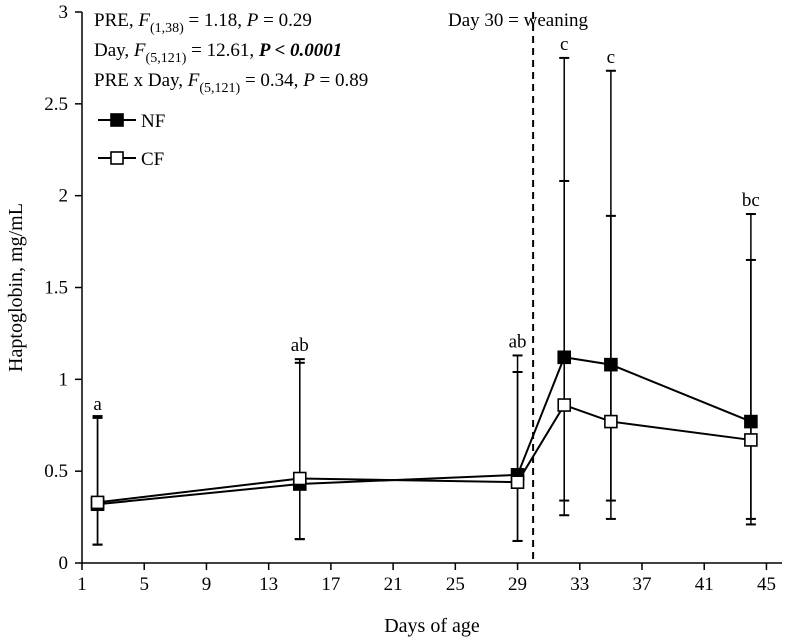 The height and width of the screenshot is (640, 785). What do you see at coordinates (517, 584) in the screenshot?
I see `x-tick-label: 29` at bounding box center [517, 584].